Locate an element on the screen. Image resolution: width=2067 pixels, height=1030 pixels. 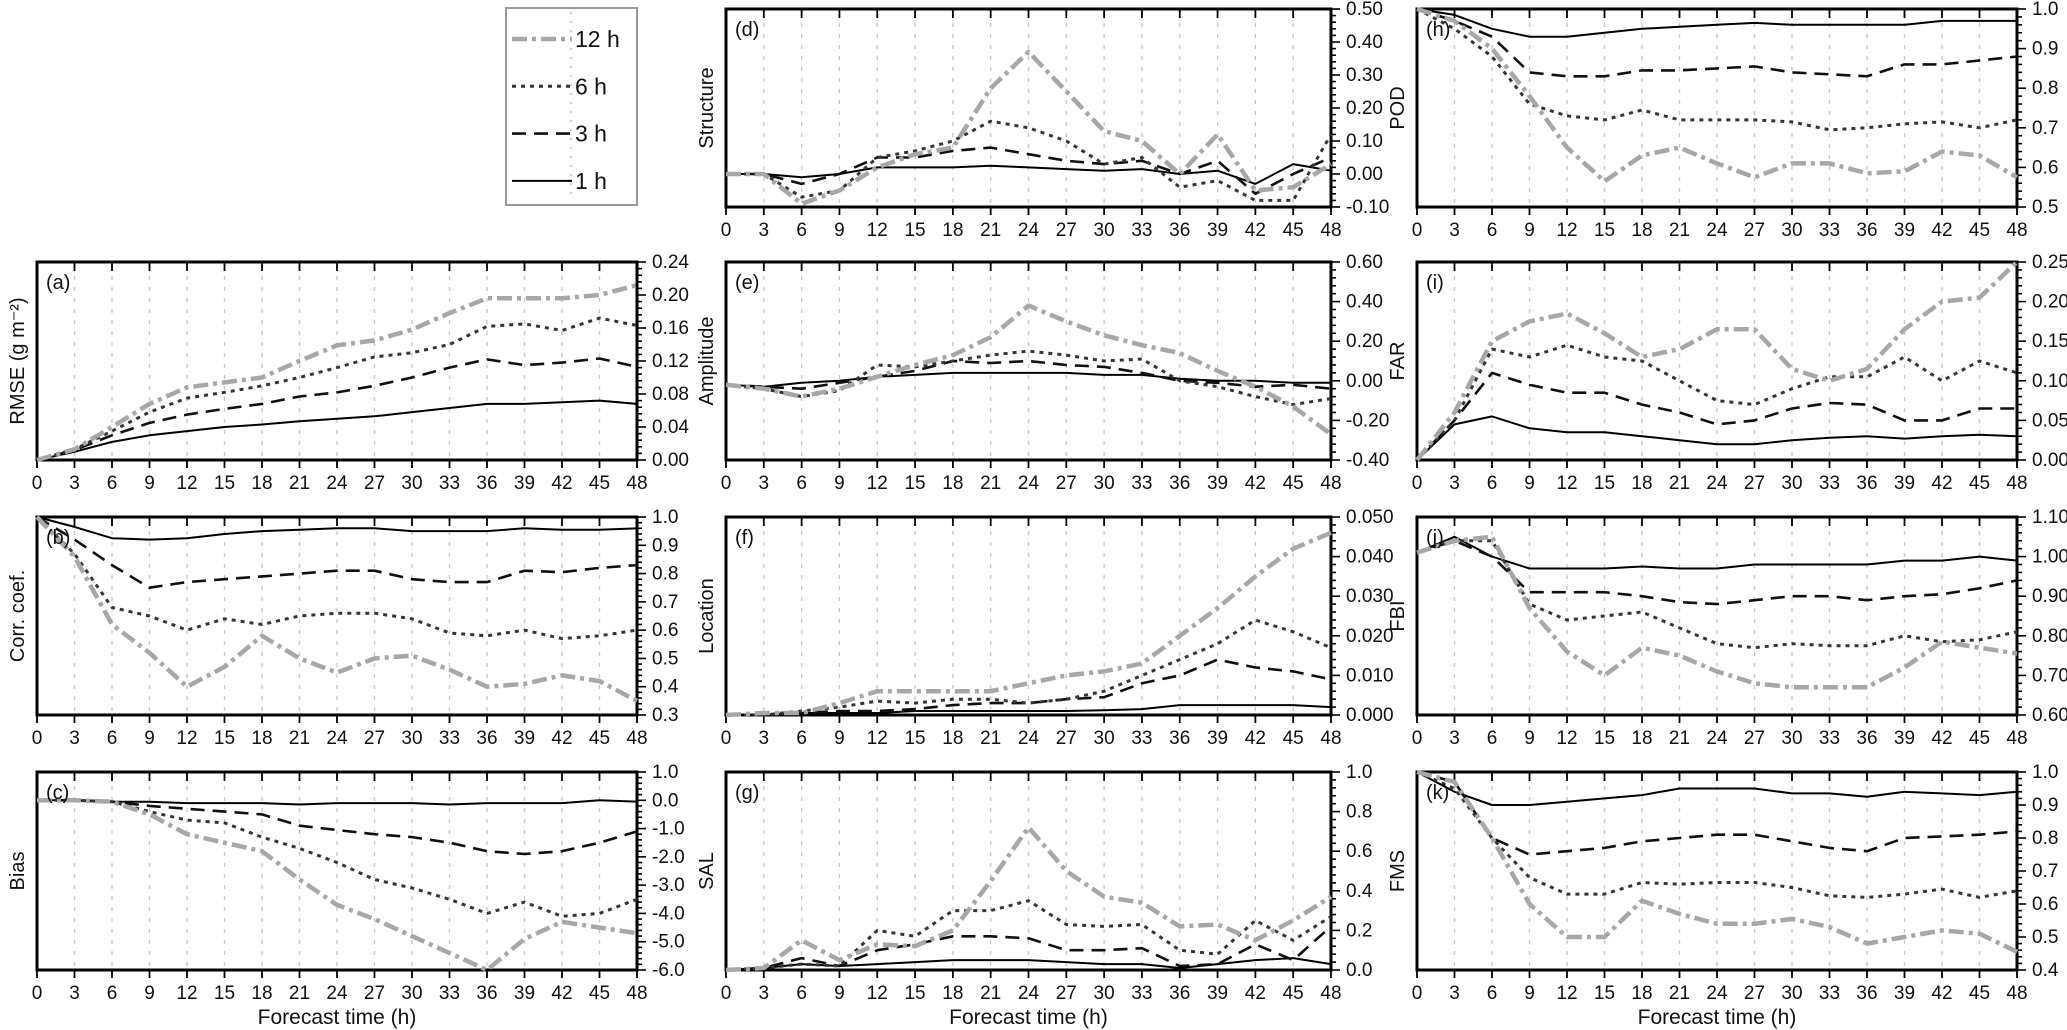
y-tick-labels: 0.4 0.5 0.6 0.7 0.8 0.9 1.0 is located at coordinates (2045, 871).